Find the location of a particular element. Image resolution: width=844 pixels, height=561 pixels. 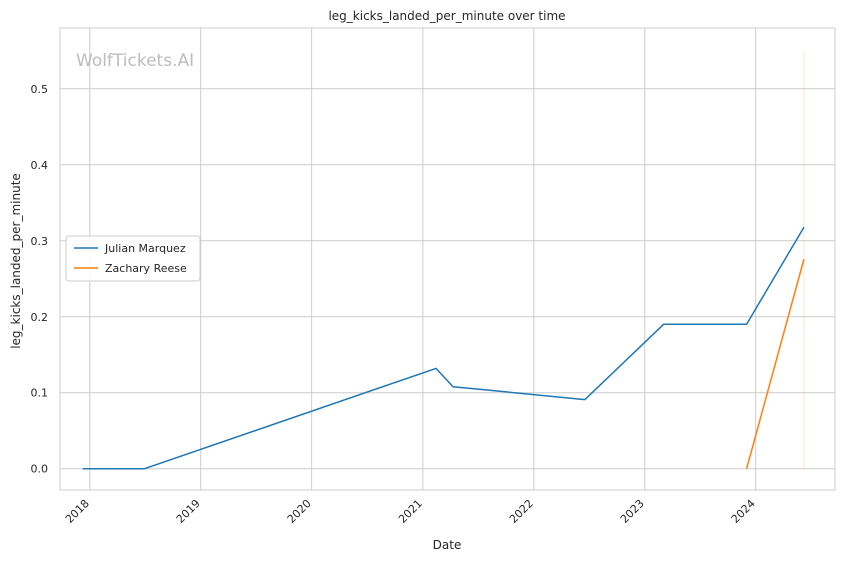

x-tick-label: 2024 is located at coordinates (743, 511).